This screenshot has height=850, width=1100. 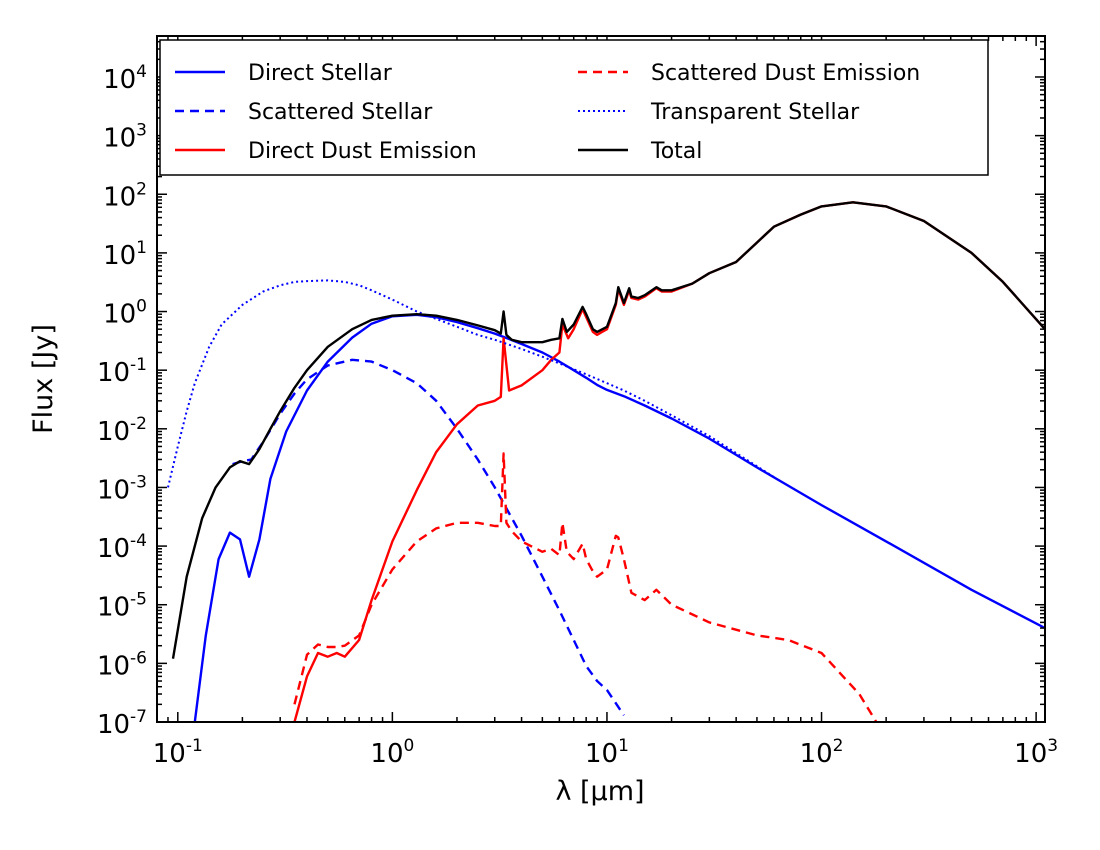 I want to click on y-tick-label: 10¹, so click(x=125, y=254).